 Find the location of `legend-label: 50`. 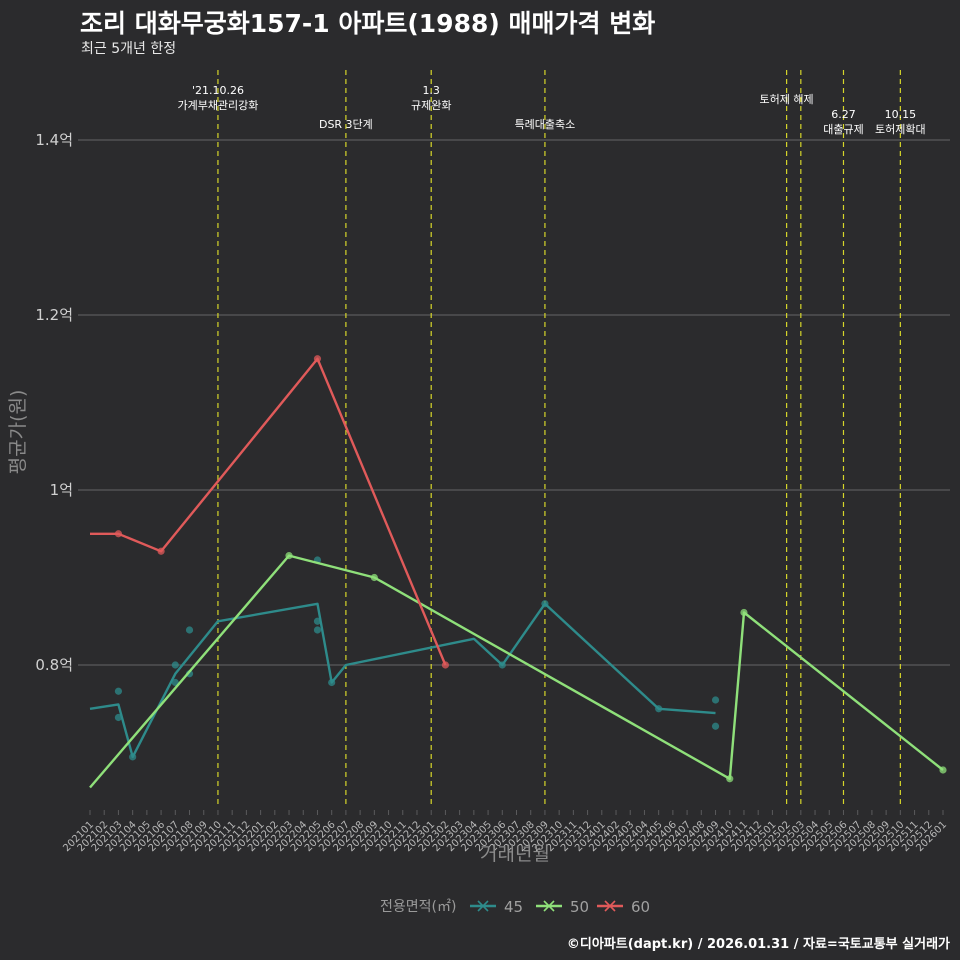

legend-label: 50 is located at coordinates (579, 907).